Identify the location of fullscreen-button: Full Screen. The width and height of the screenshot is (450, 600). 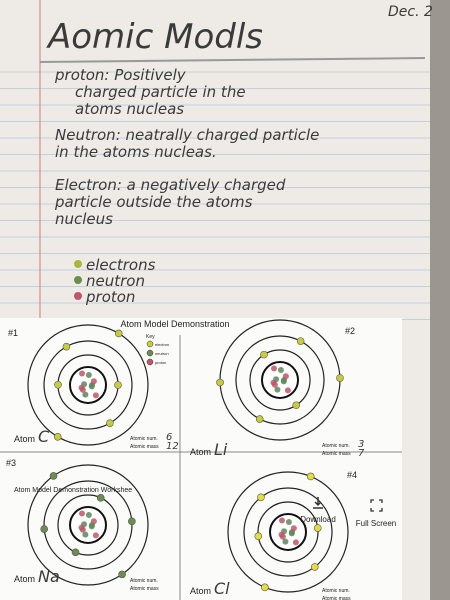
(376, 523).